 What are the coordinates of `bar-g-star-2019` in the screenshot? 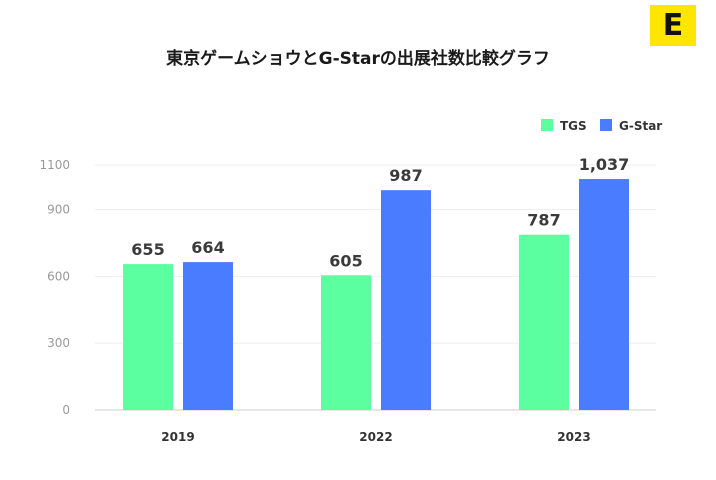 It's located at (208, 336).